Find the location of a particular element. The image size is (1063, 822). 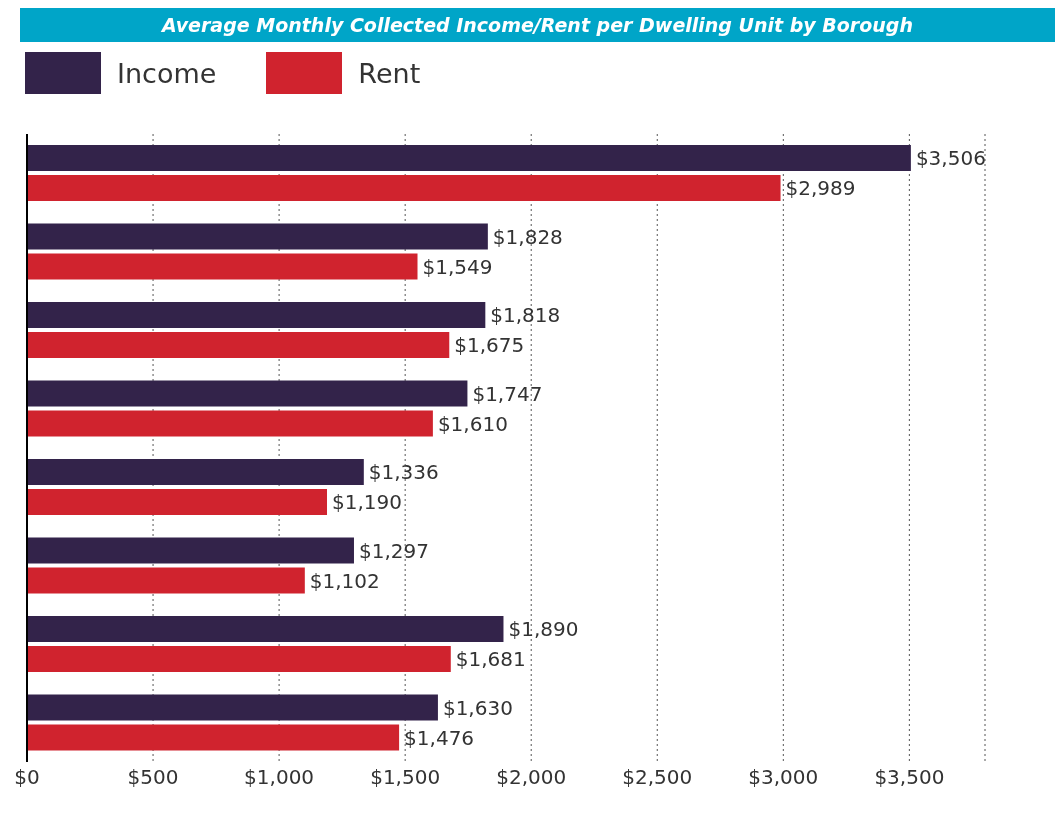

data-label: $1,190 is located at coordinates (367, 502).